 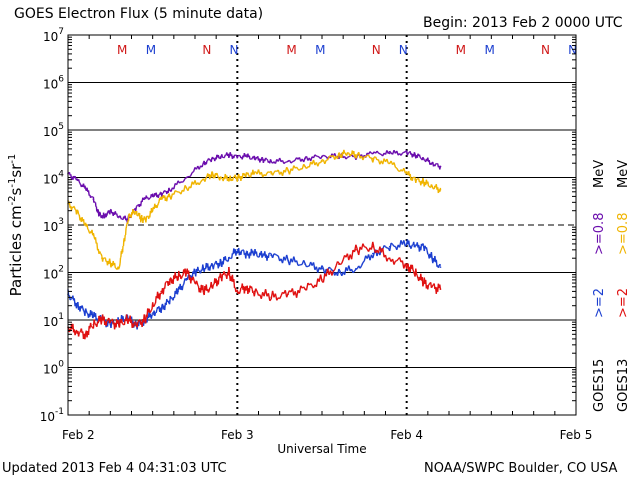 I want to click on legend-entry: >=0.8, so click(x=599, y=234).